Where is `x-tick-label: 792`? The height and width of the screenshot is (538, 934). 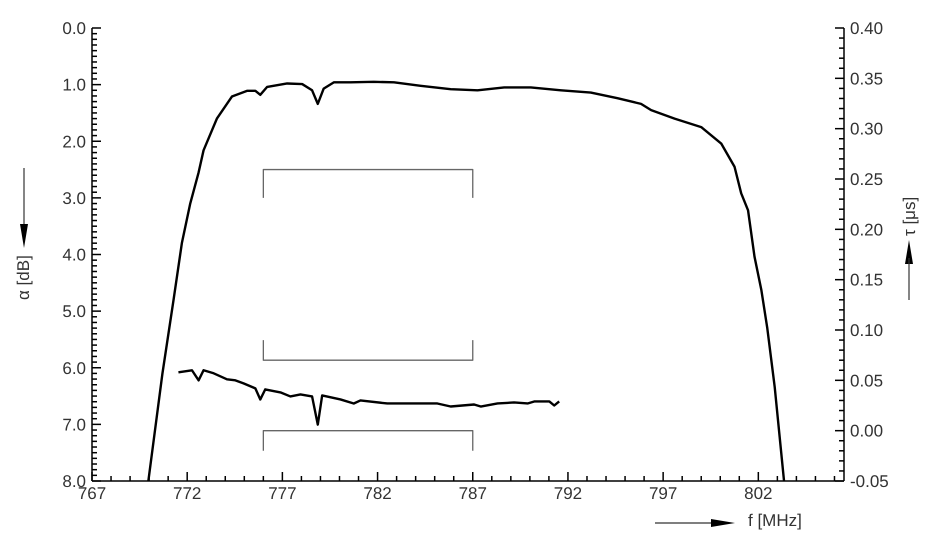
x-tick-label: 792 is located at coordinates (568, 493).